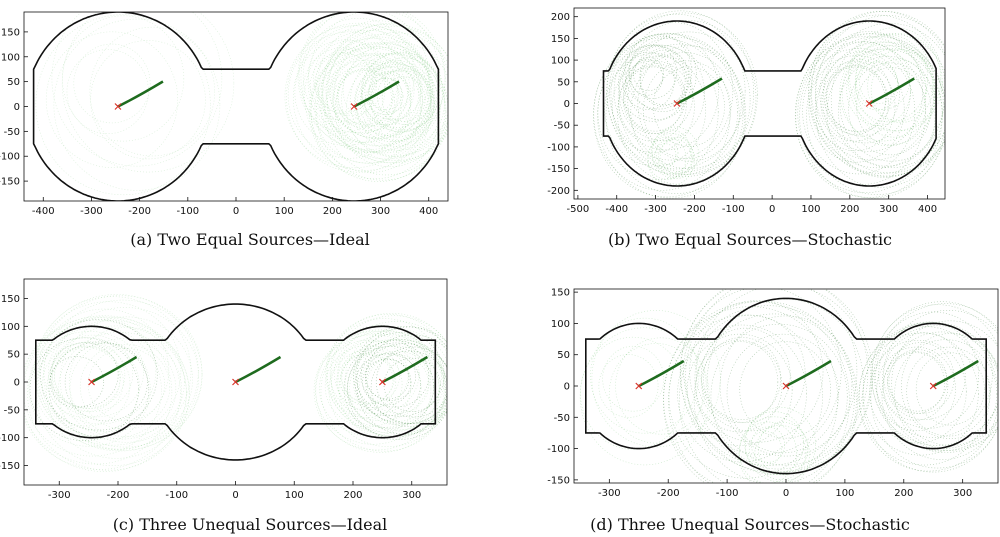 This screenshot has height=537, width=1000. What do you see at coordinates (240, 106) in the screenshot?
I see `trail-layer` at bounding box center [240, 106].